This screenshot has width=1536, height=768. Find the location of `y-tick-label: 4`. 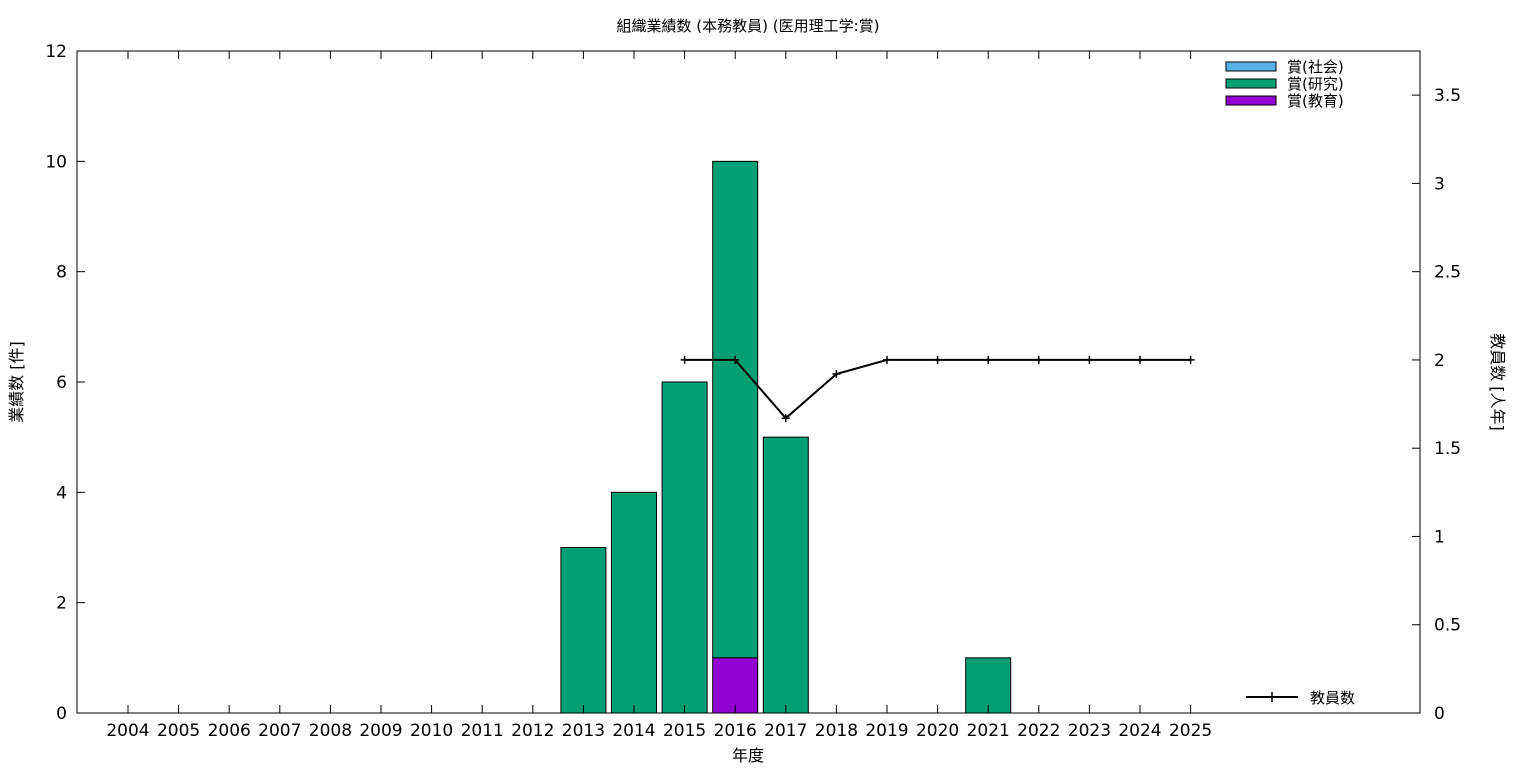

y-tick-label: 4 is located at coordinates (61, 493).